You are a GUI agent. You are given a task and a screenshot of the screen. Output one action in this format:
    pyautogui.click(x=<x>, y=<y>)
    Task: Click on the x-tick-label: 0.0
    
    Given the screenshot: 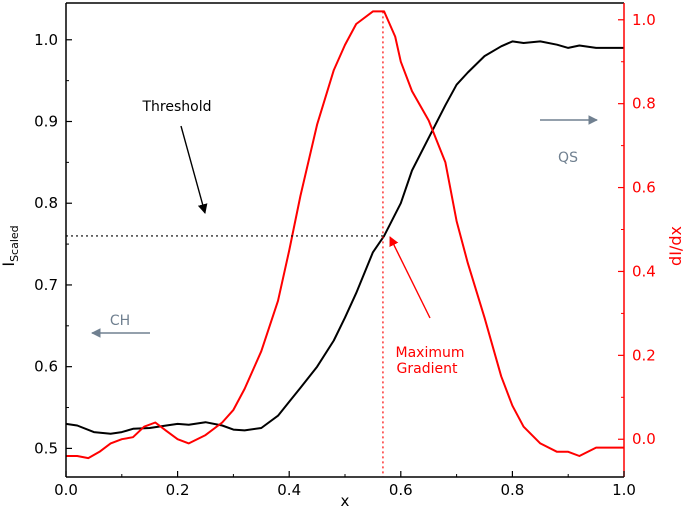 What is the action you would take?
    pyautogui.click(x=66, y=490)
    